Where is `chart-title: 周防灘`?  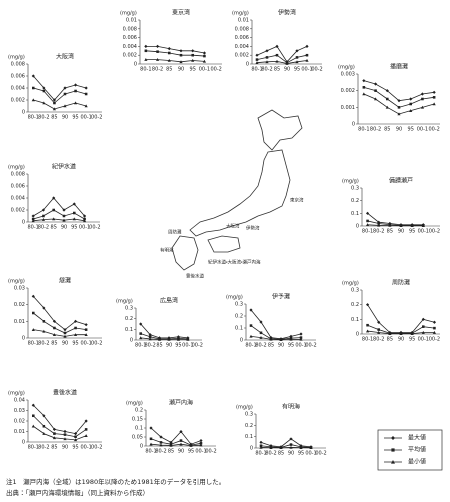
chart-title: 周防灘 is located at coordinates (401, 283).